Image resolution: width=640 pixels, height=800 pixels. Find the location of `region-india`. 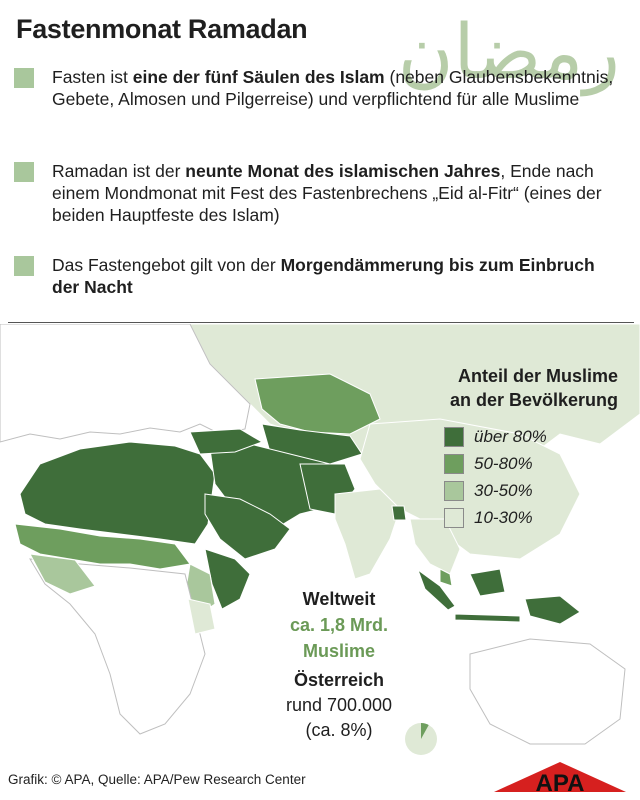

region-india is located at coordinates (367, 534).